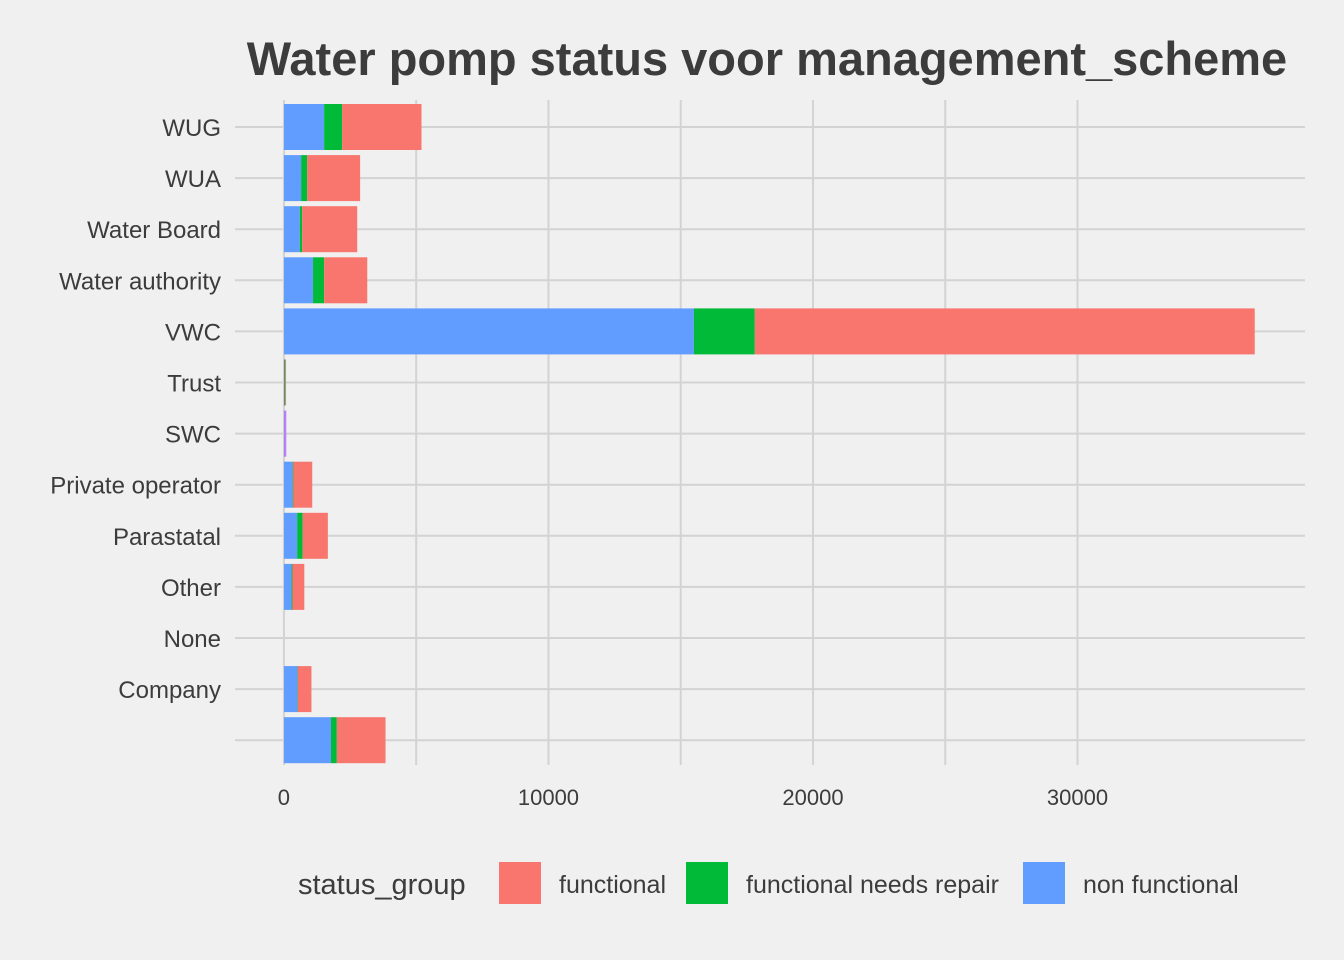  I want to click on x-tick-label: 20000, so click(812, 797).